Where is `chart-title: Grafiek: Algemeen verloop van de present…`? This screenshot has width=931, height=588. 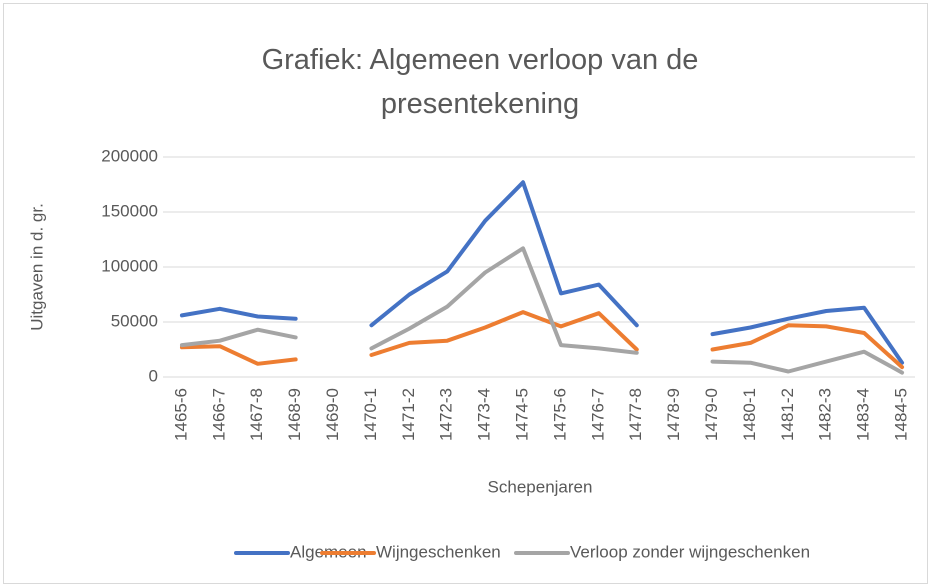 chart-title: Grafiek: Algemeen verloop van de present… is located at coordinates (480, 82).